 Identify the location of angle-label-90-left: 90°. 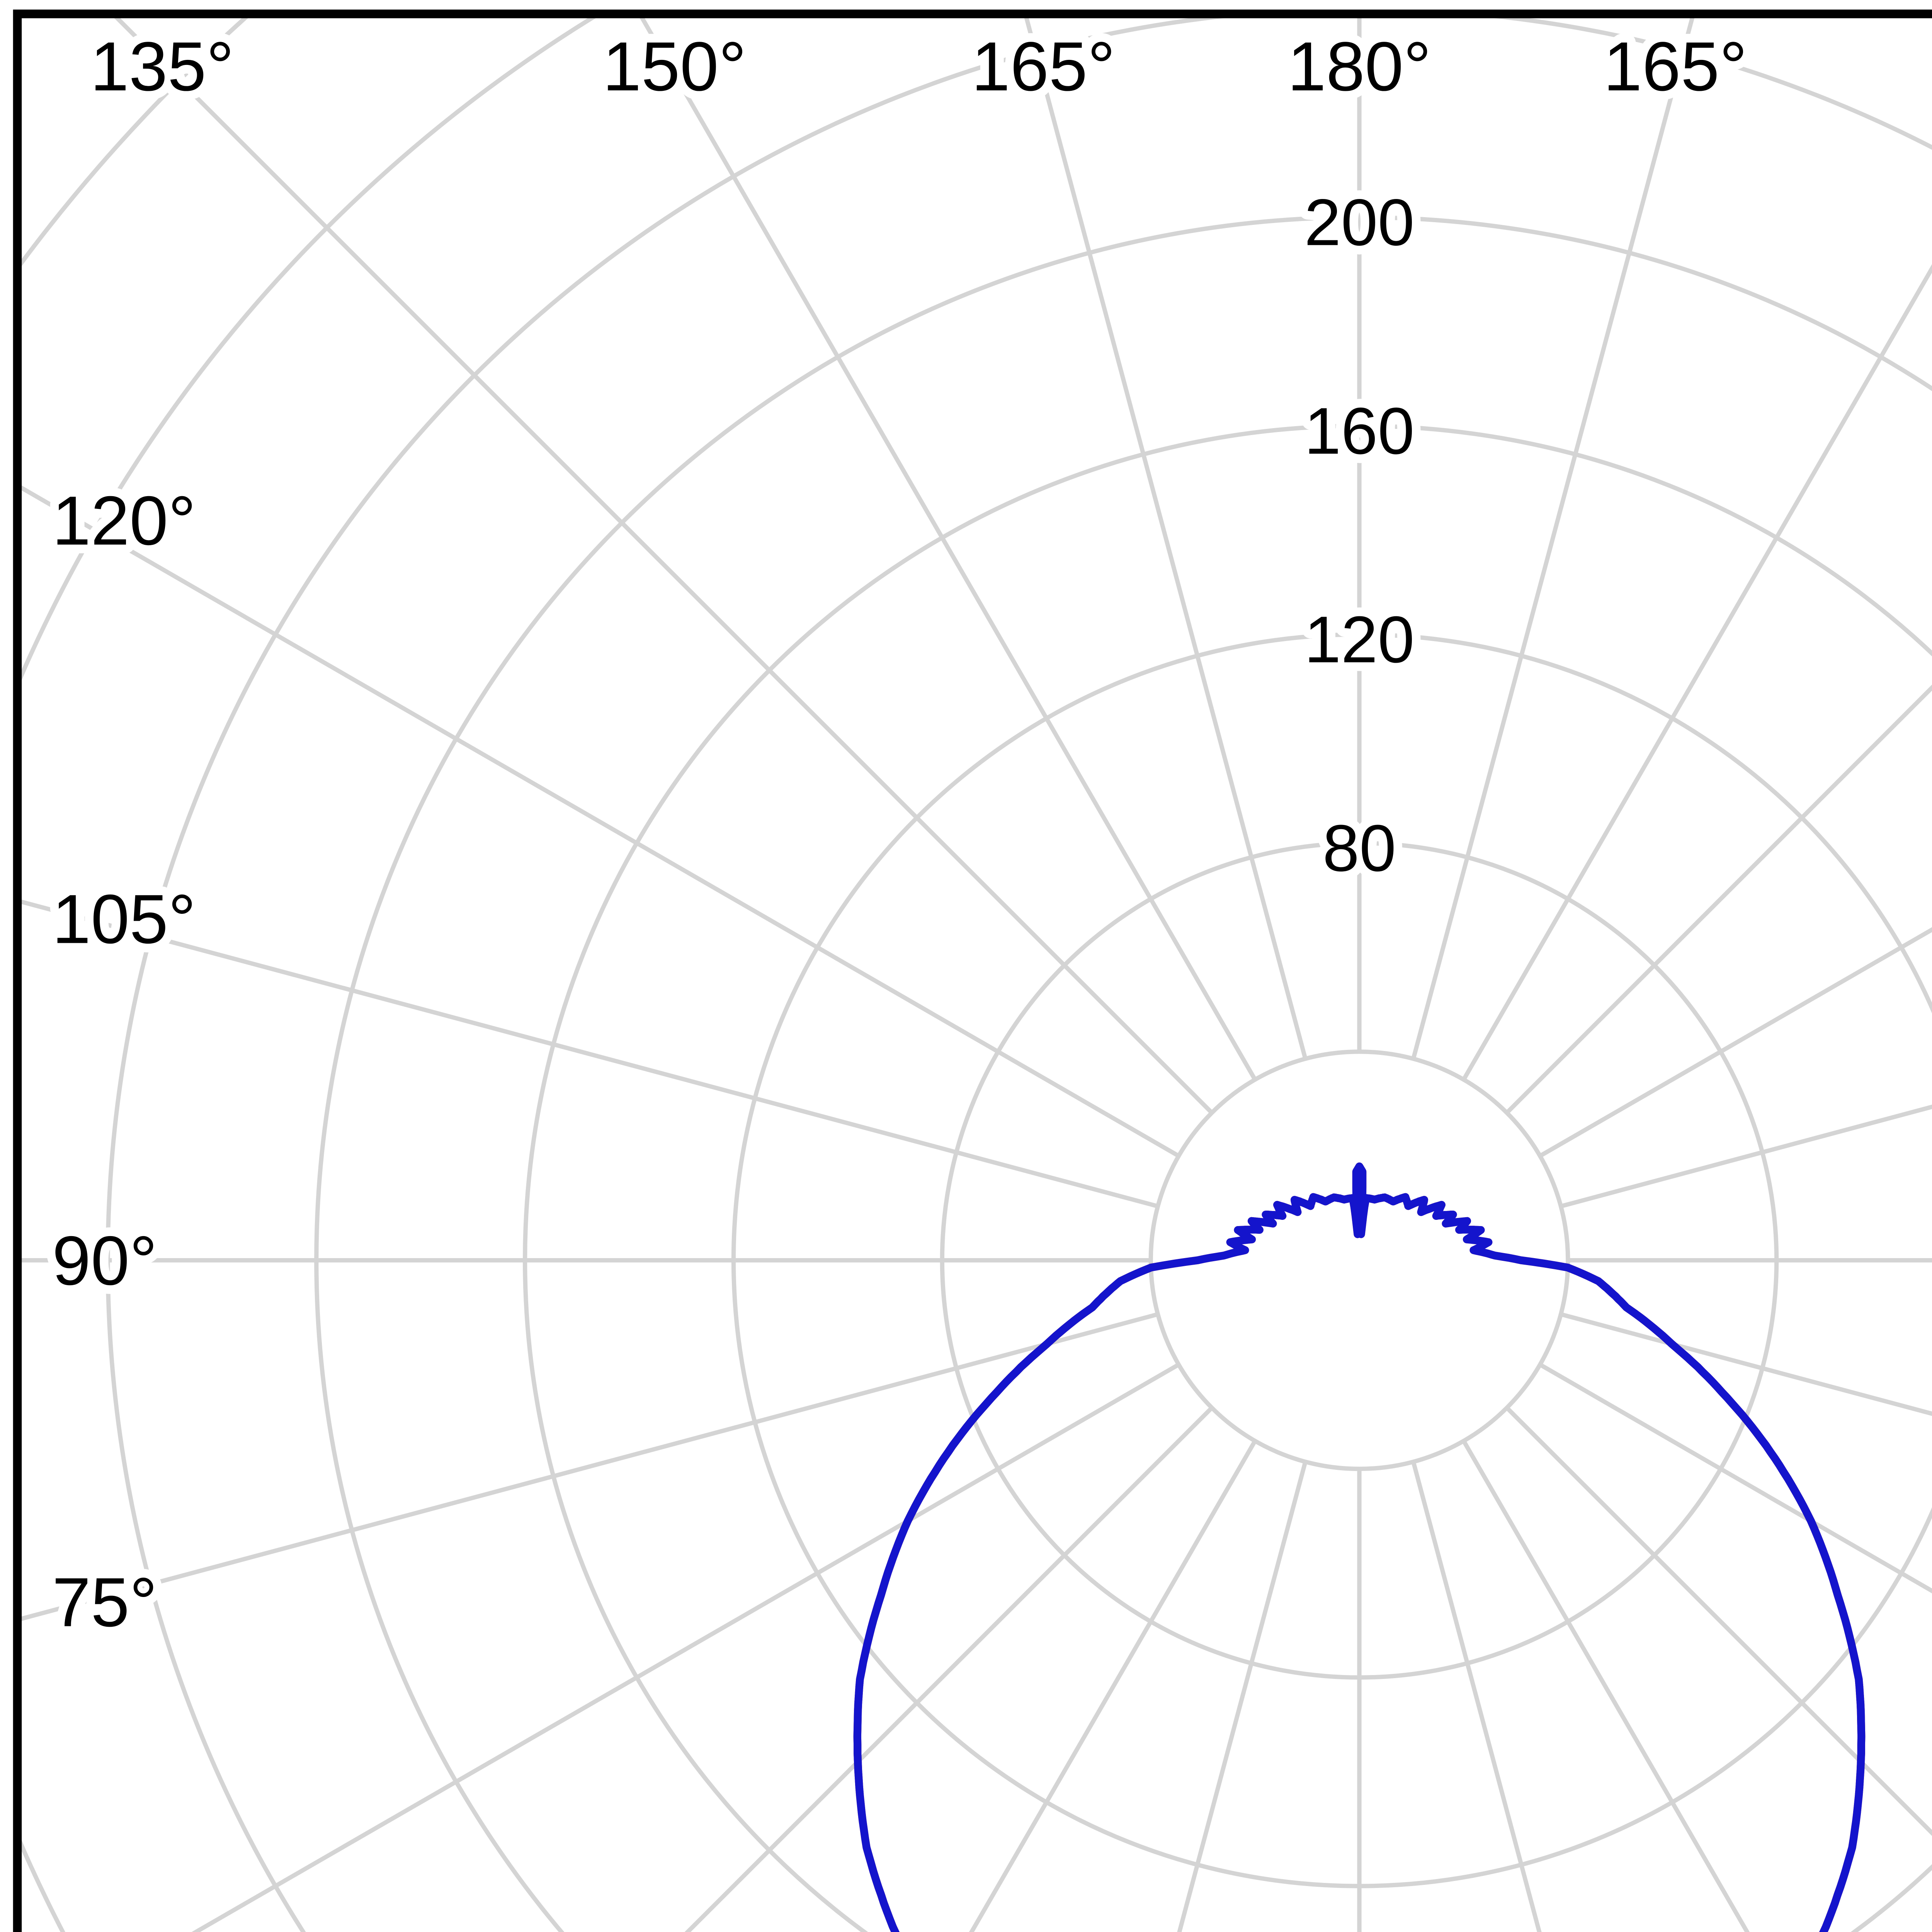
(104, 1261).